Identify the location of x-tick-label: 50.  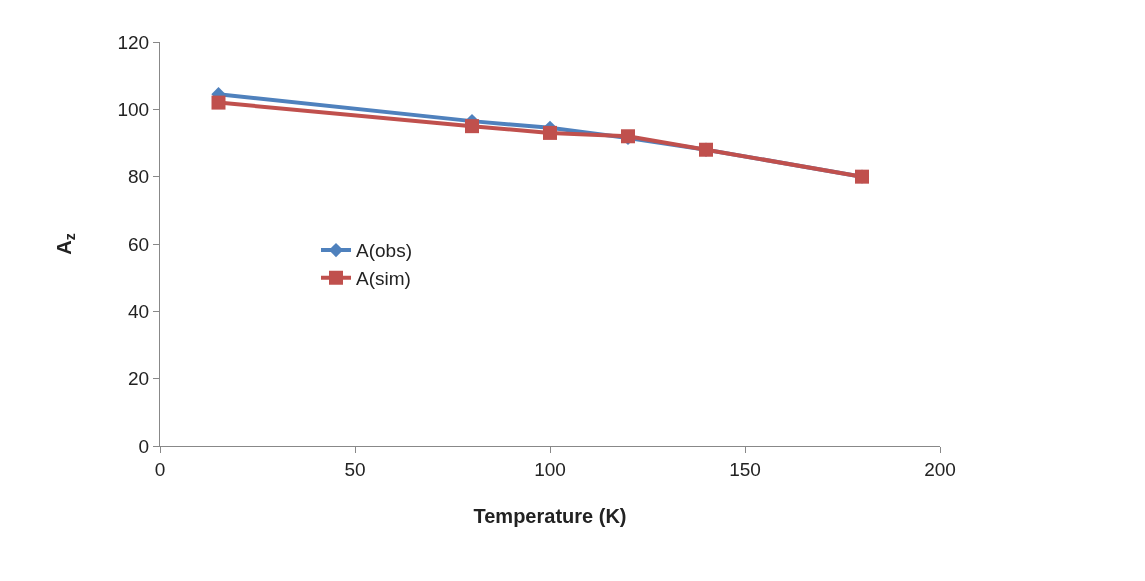
(355, 469).